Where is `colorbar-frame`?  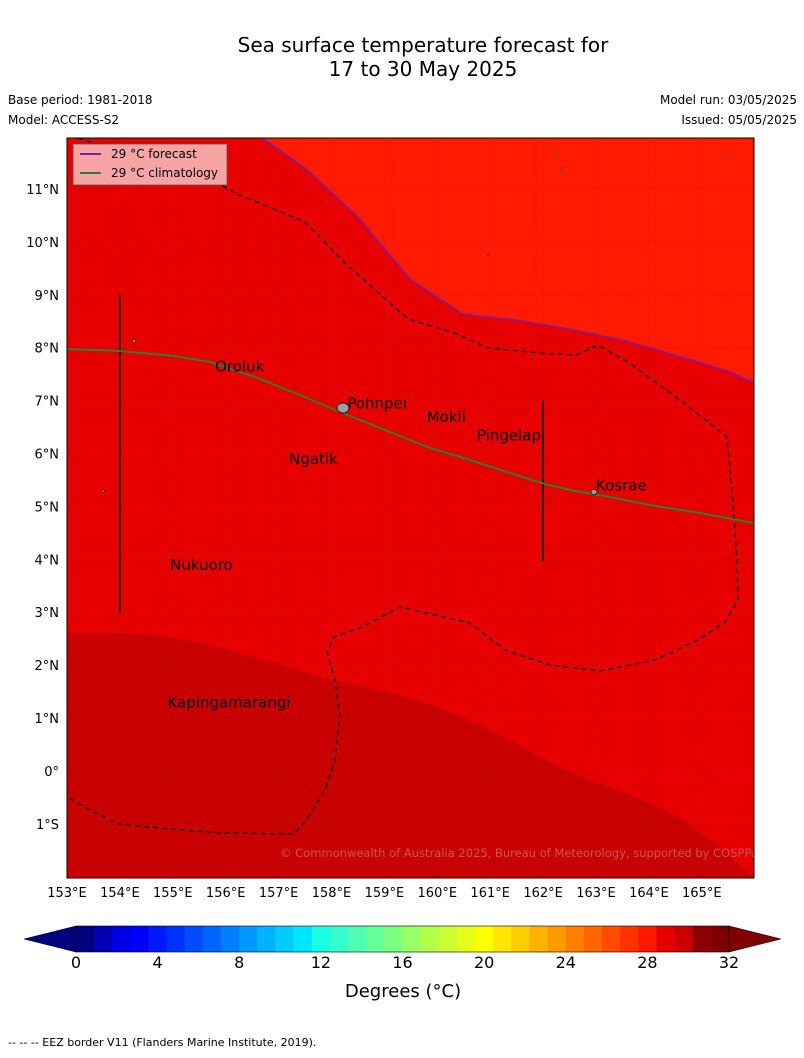 colorbar-frame is located at coordinates (402, 939).